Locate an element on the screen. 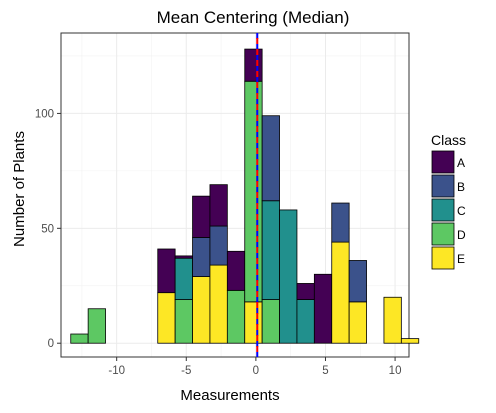 Image resolution: width=496 pixels, height=413 pixels. x-tick-label: 5 is located at coordinates (325, 371).